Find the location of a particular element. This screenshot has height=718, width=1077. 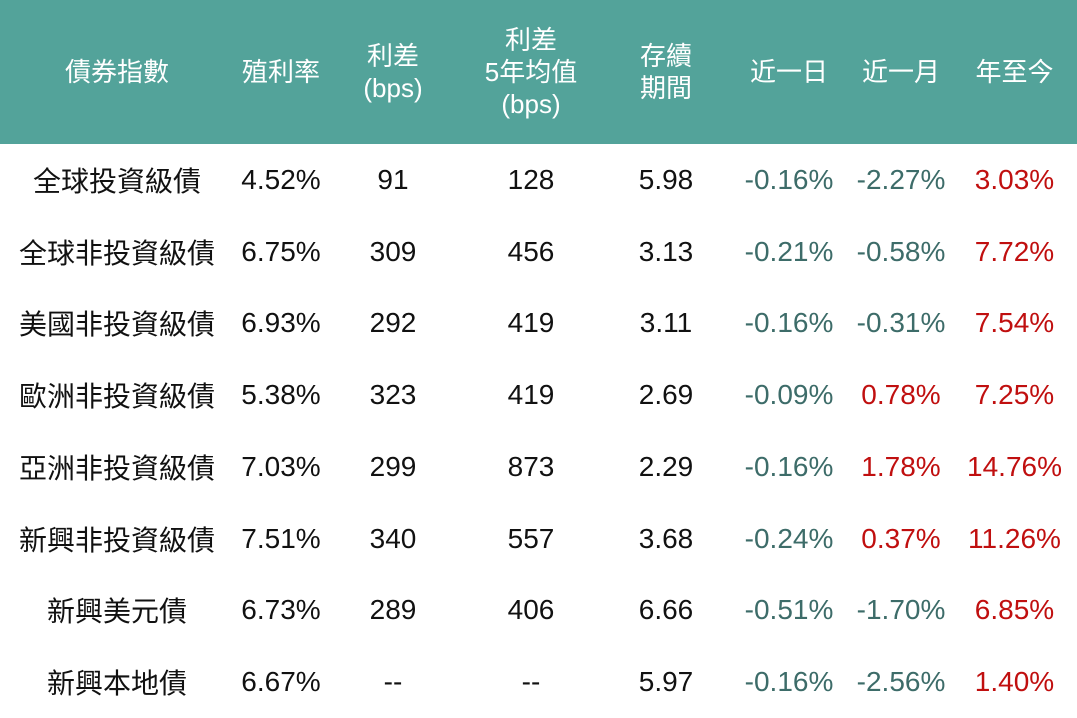

table-row: 新興非投資級債 7.51% 340 557 3.68 -0.24% 0.37% 11.26% is located at coordinates (538, 539).